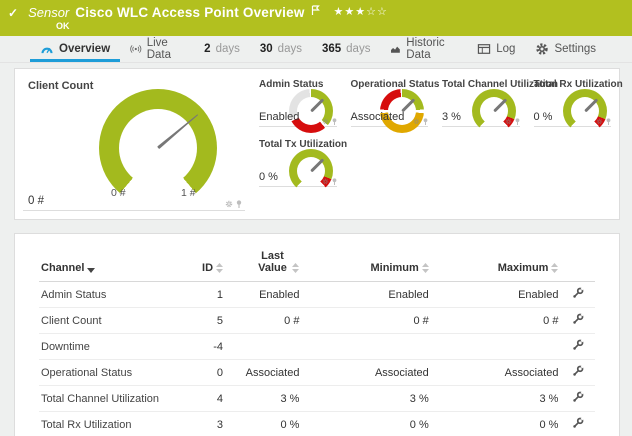 This screenshot has height=436, width=632. I want to click on tab-30-days: 30 days, so click(280, 49).